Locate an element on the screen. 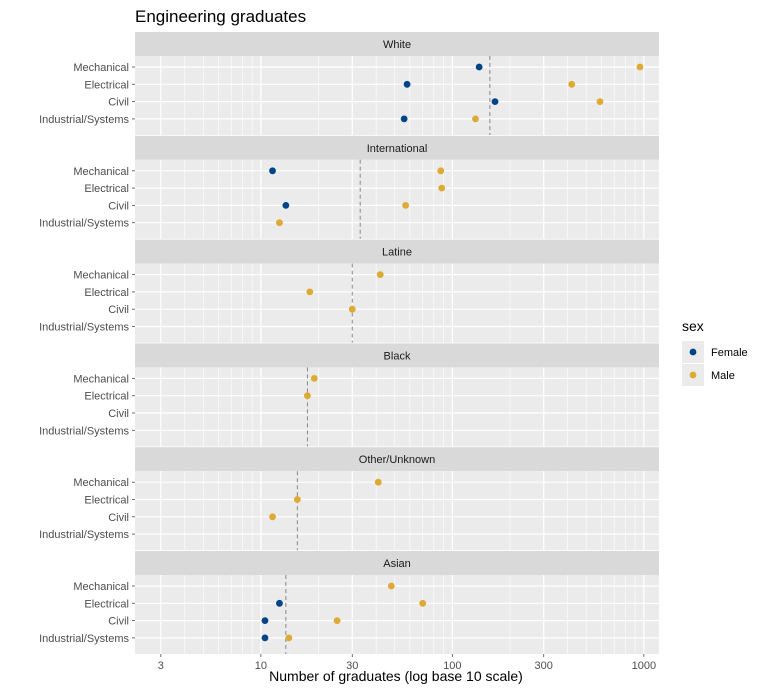 Image resolution: width=768 pixels, height=691 pixels. x-tick-label: 300 is located at coordinates (544, 666).